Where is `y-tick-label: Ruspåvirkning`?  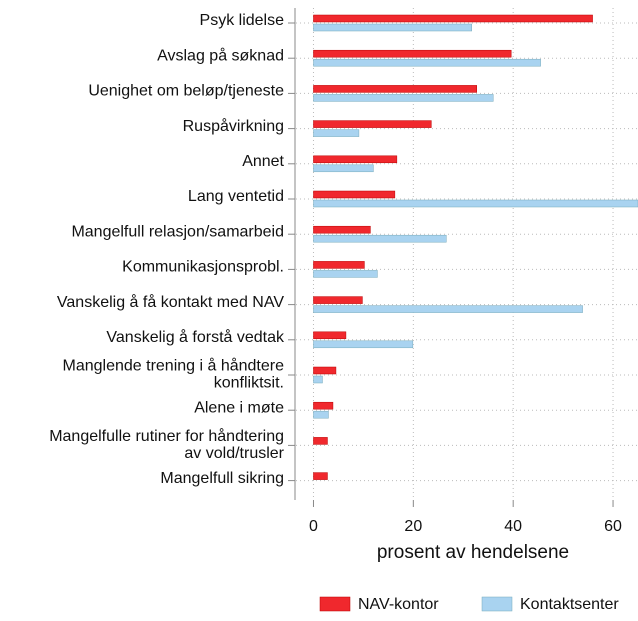
y-tick-label: Ruspåvirkning is located at coordinates (233, 126).